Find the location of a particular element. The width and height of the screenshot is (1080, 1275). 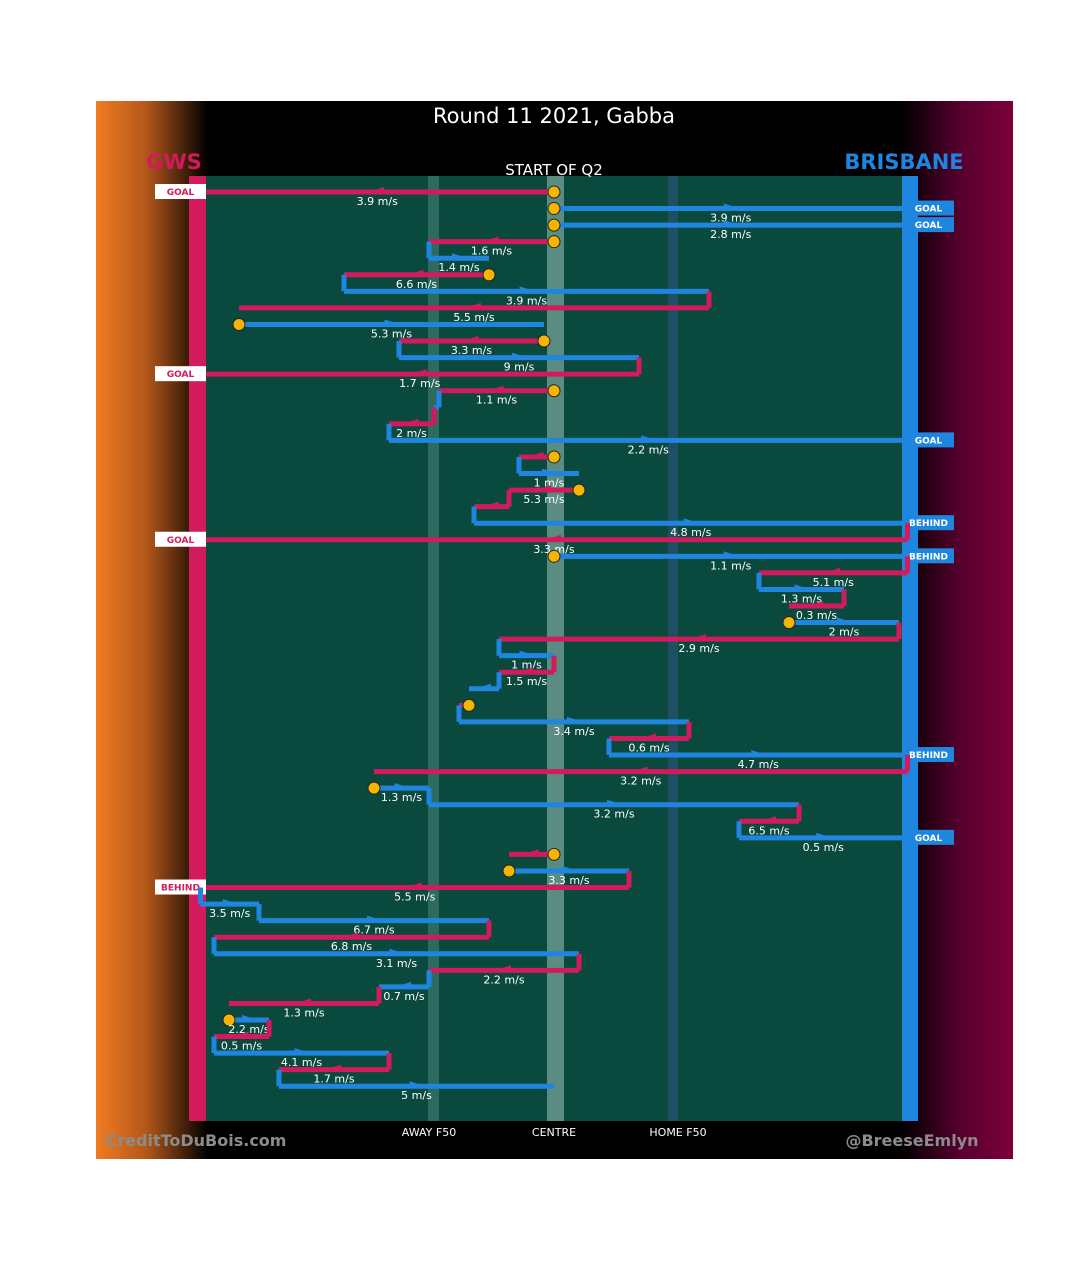

credit-left: CreditToDuBois.com is located at coordinates (196, 1140).